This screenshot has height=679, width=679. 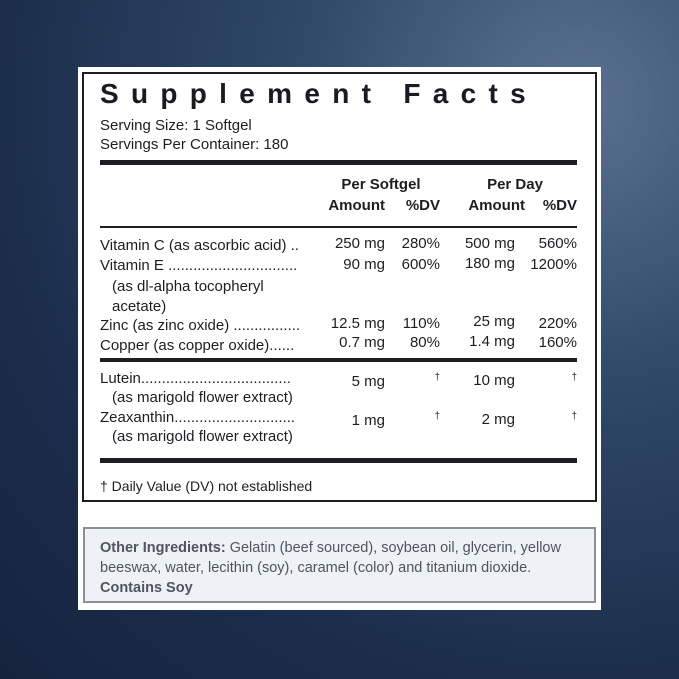 I want to click on dv: 80%, so click(x=424, y=342).